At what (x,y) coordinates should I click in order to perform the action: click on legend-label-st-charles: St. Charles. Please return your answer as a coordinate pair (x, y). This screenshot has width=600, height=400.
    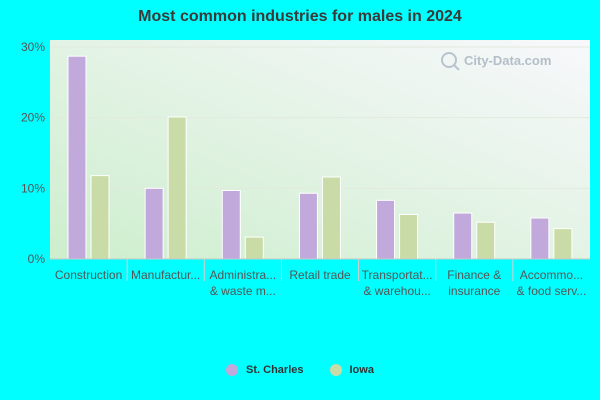
    Looking at the image, I should click on (275, 370).